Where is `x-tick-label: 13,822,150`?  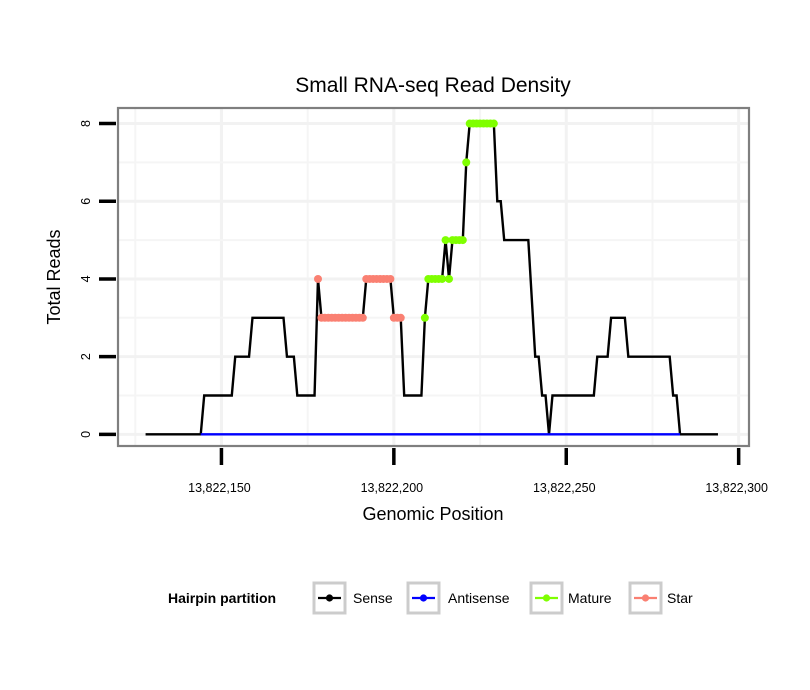 x-tick-label: 13,822,150 is located at coordinates (219, 488).